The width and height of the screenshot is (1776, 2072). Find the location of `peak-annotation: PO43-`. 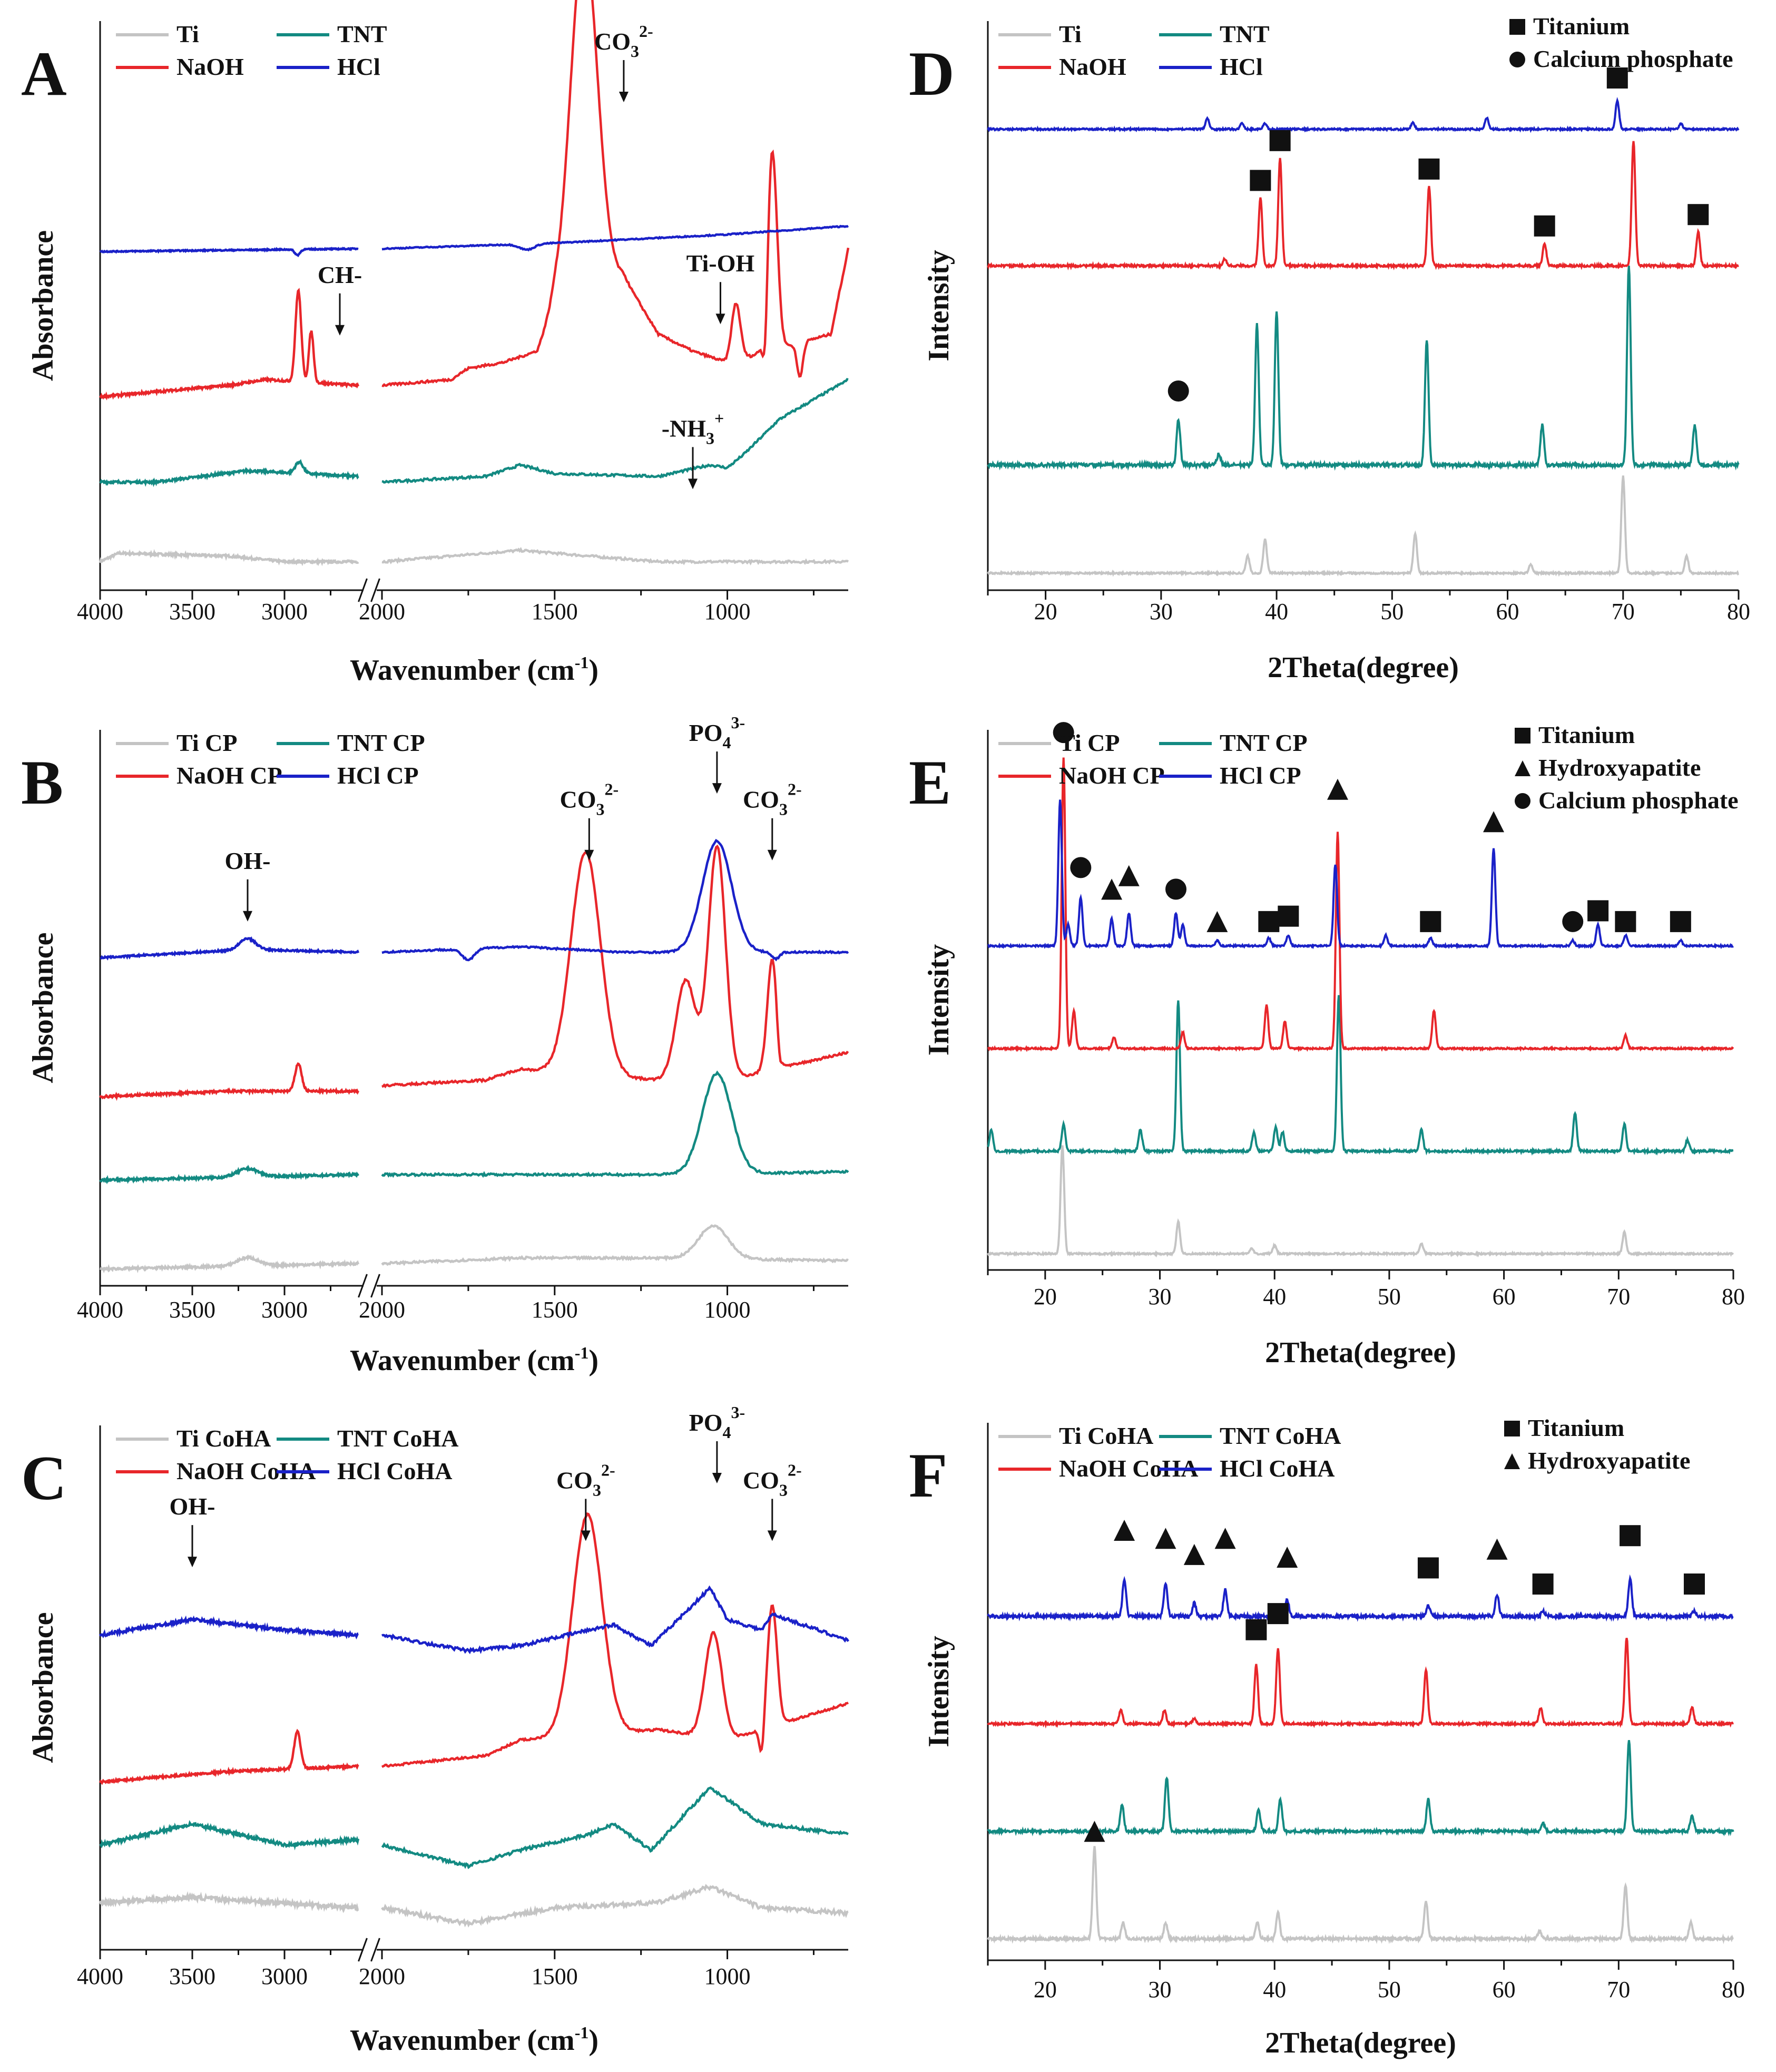

peak-annotation: PO43- is located at coordinates (717, 1422).